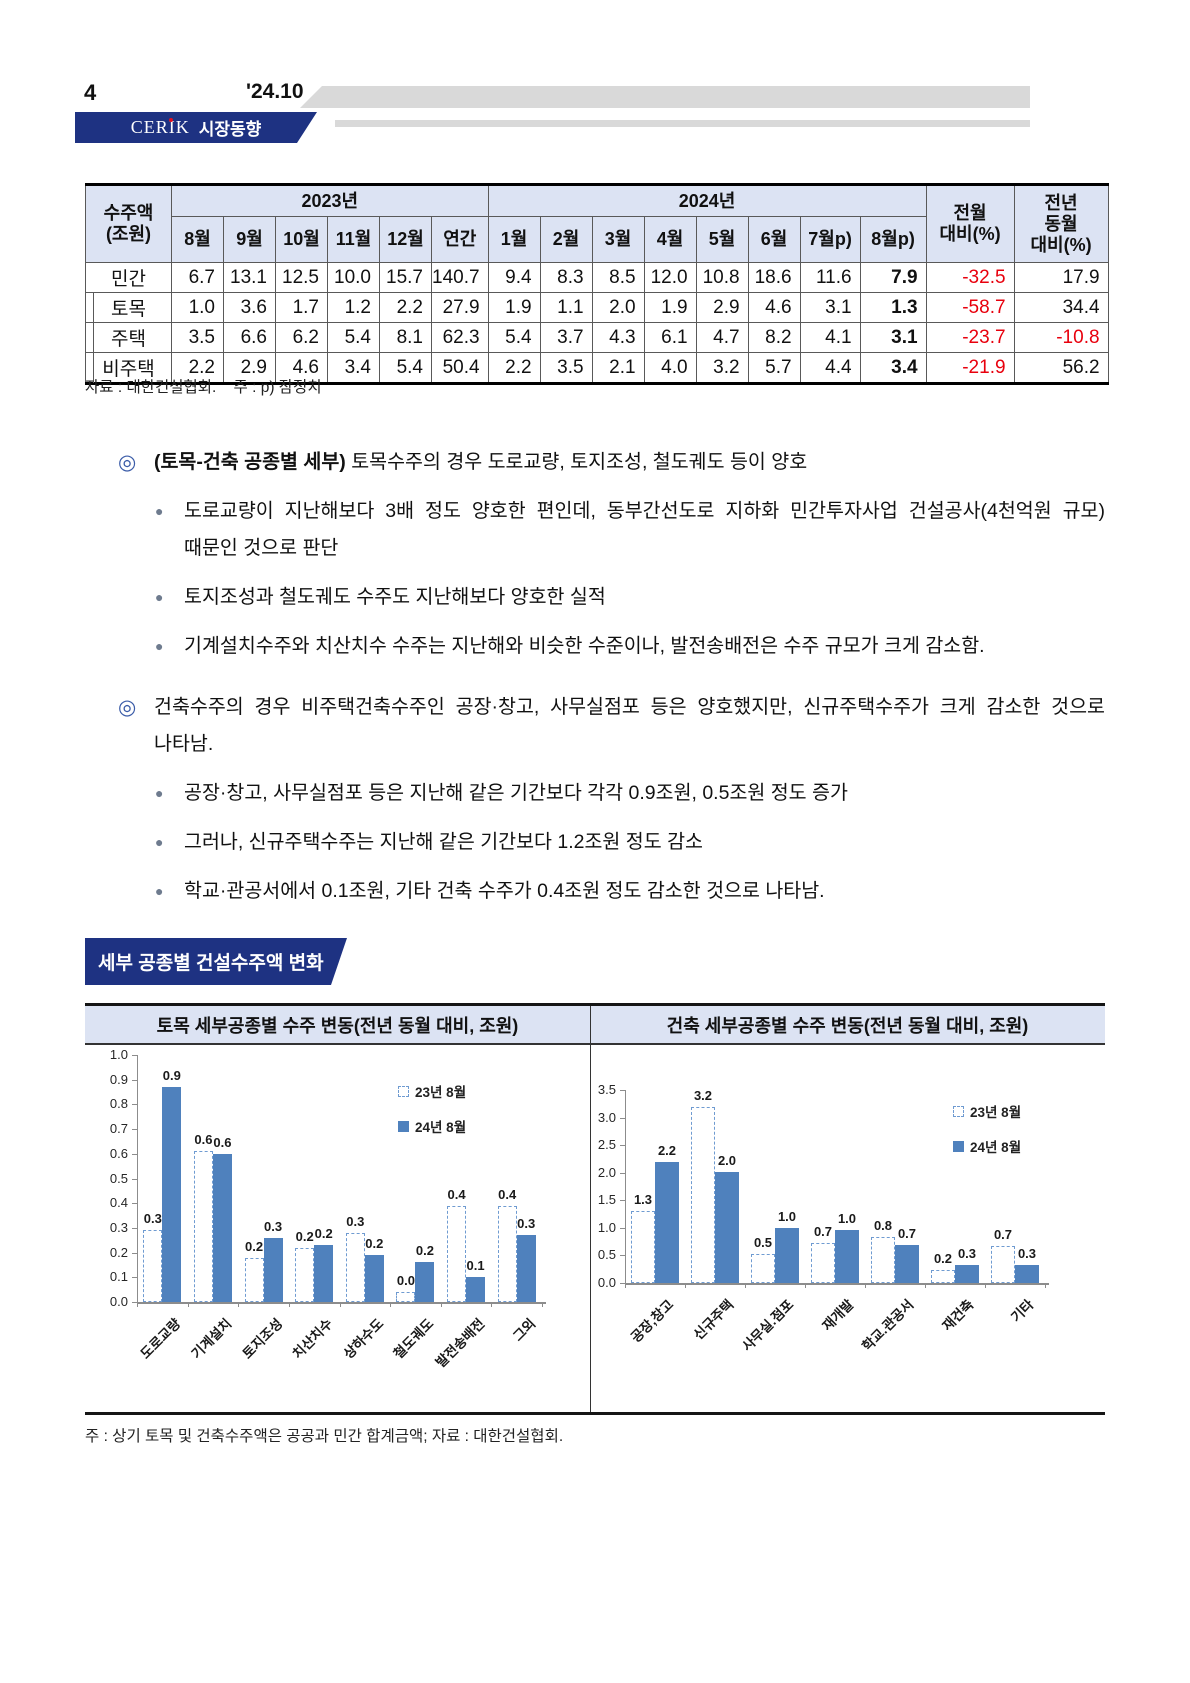  Describe the element at coordinates (643, 1200) in the screenshot. I see `bar-value-label: 1.3` at that location.